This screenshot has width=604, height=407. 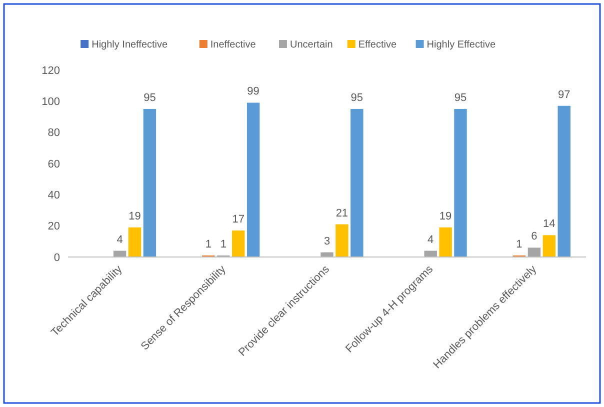 I want to click on y-tick-label: 80, so click(x=54, y=133).